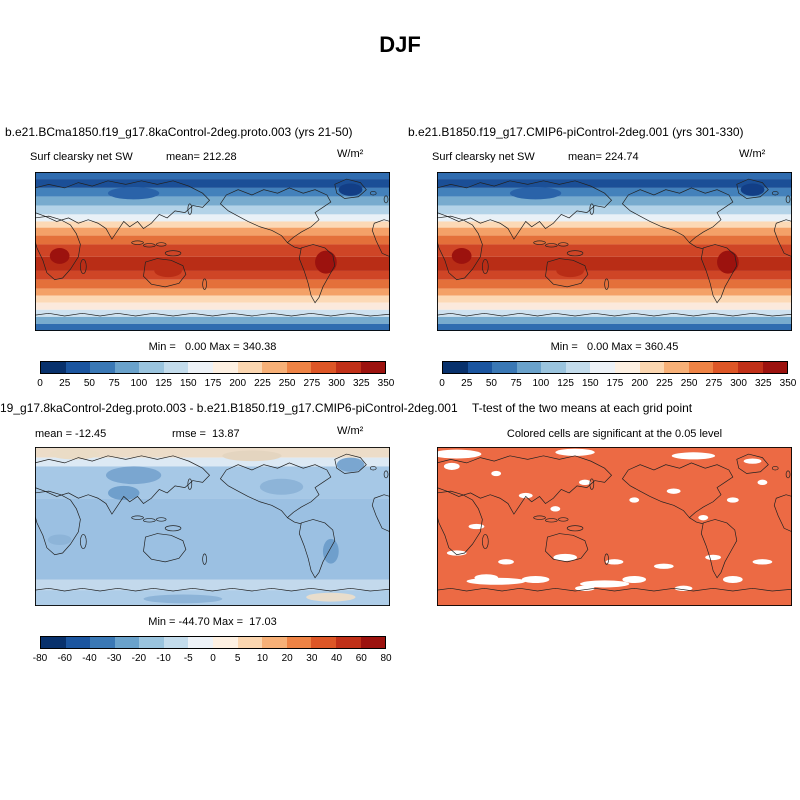  Describe the element at coordinates (483, 157) in the screenshot. I see `case2-field-label: Surf clearsky net SW` at that location.